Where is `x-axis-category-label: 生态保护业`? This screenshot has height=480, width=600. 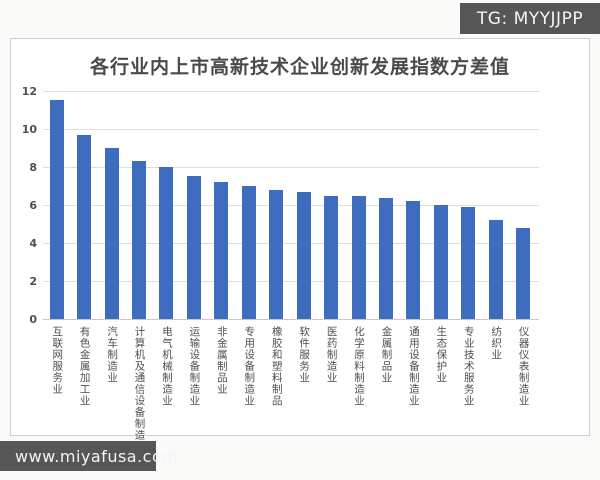
x-axis-category-label: 生态保护业 is located at coordinates (441, 355).